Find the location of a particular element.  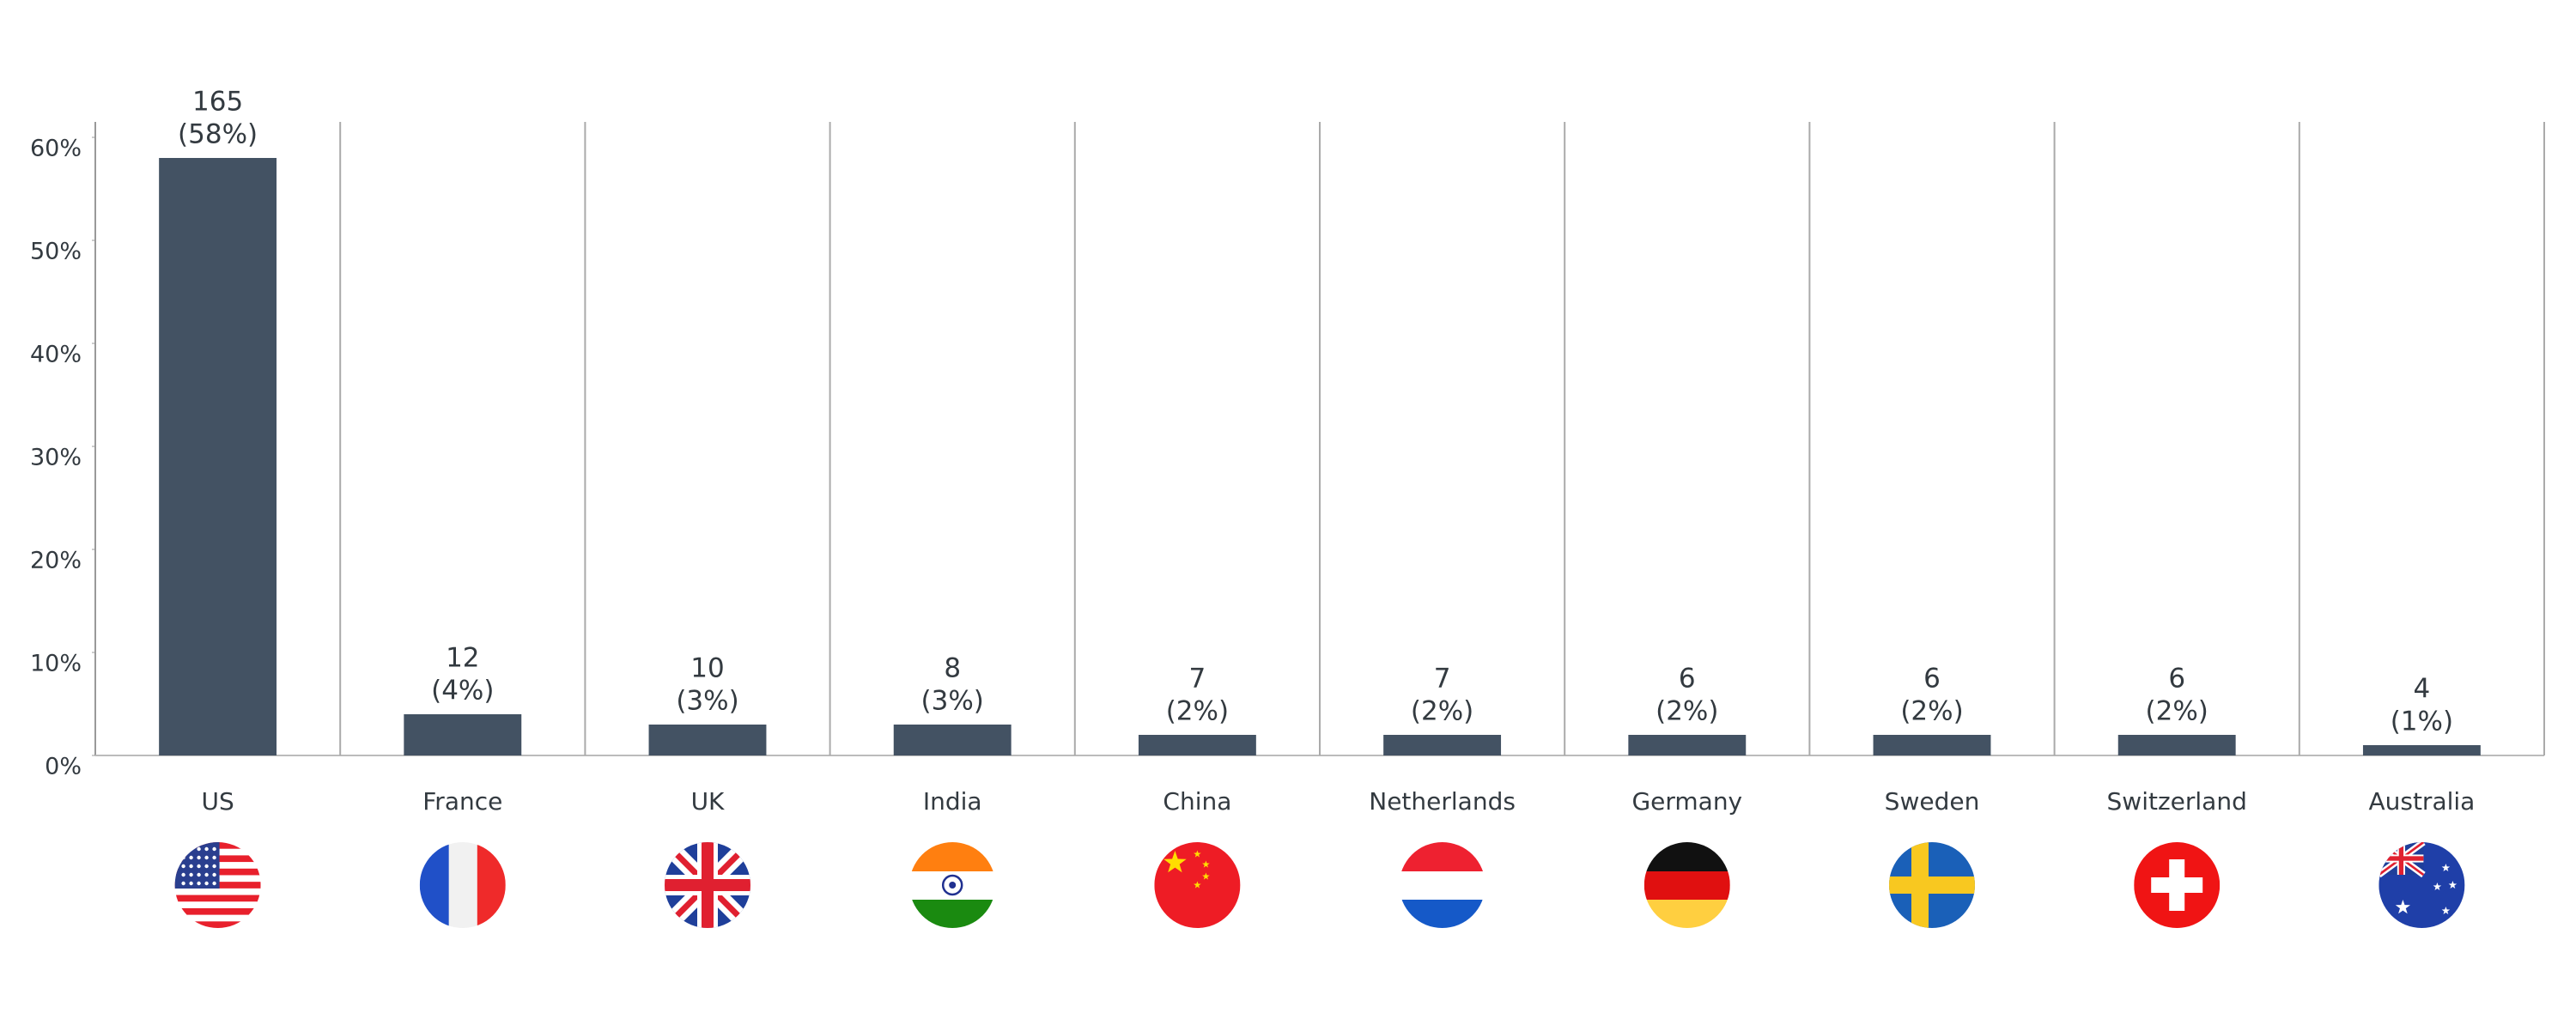

y-tick-label: 10% is located at coordinates (56, 664).